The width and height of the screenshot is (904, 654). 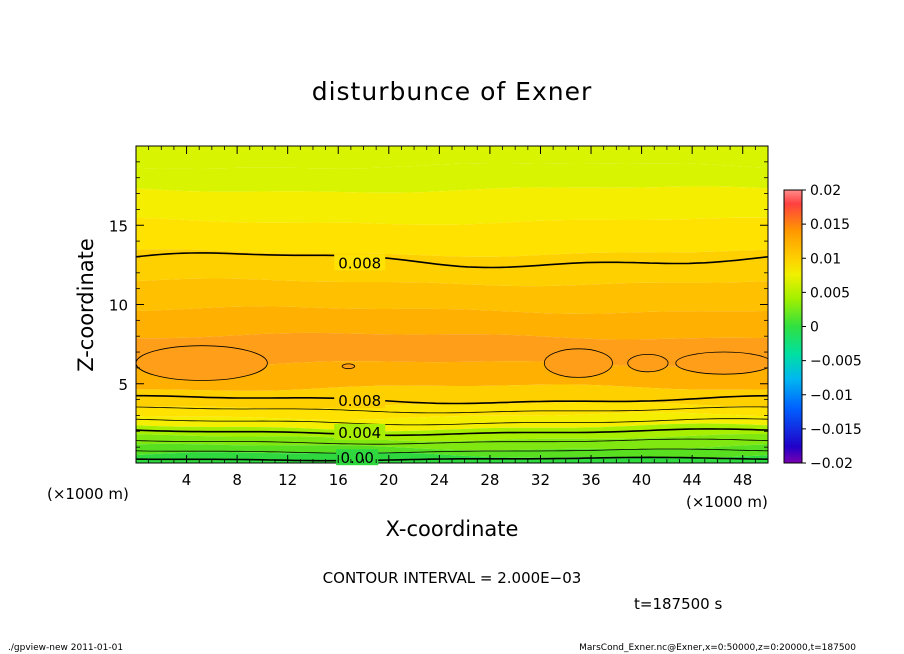 I want to click on footer-left: ./gpview-new 2011-01-01, so click(x=65, y=648).